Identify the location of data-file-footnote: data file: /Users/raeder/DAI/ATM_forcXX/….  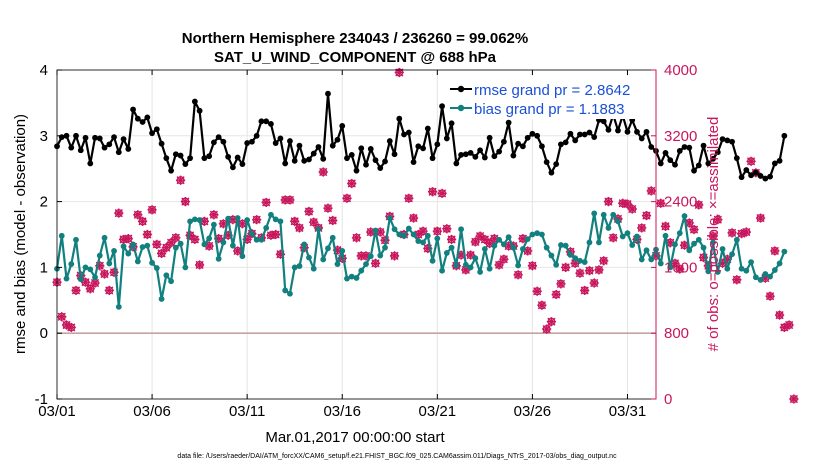
(397, 456).